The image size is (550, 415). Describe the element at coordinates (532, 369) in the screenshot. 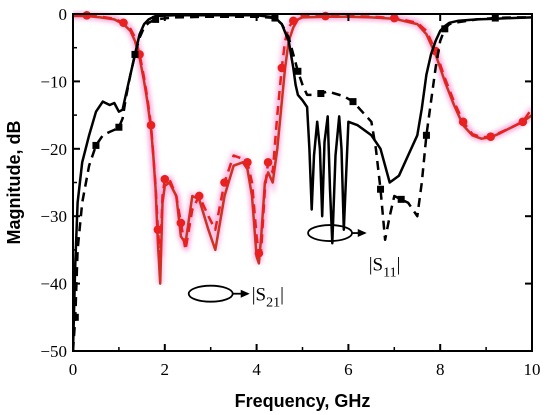

I see `x-tick-label: 10` at that location.